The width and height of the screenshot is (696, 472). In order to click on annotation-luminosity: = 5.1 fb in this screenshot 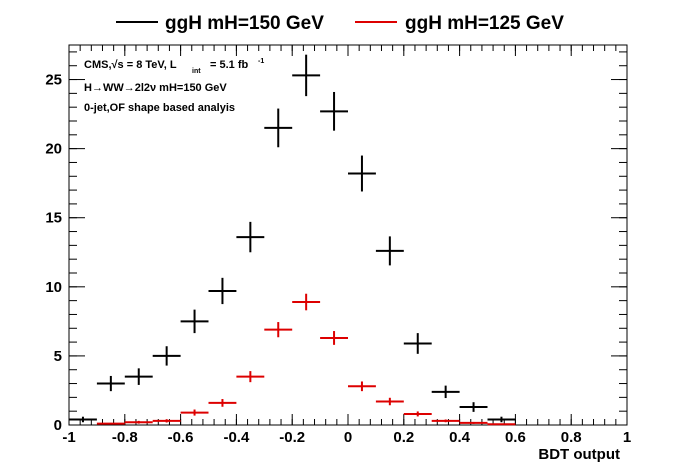, I will do `click(229, 65)`.